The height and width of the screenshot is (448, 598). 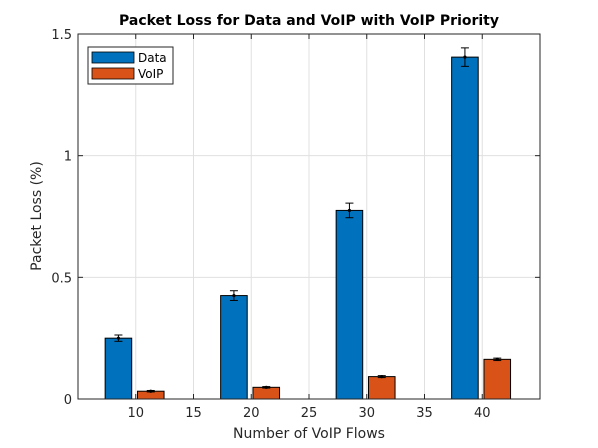 I want to click on x-axis-label: Number of VoIP Flows, so click(x=309, y=434).